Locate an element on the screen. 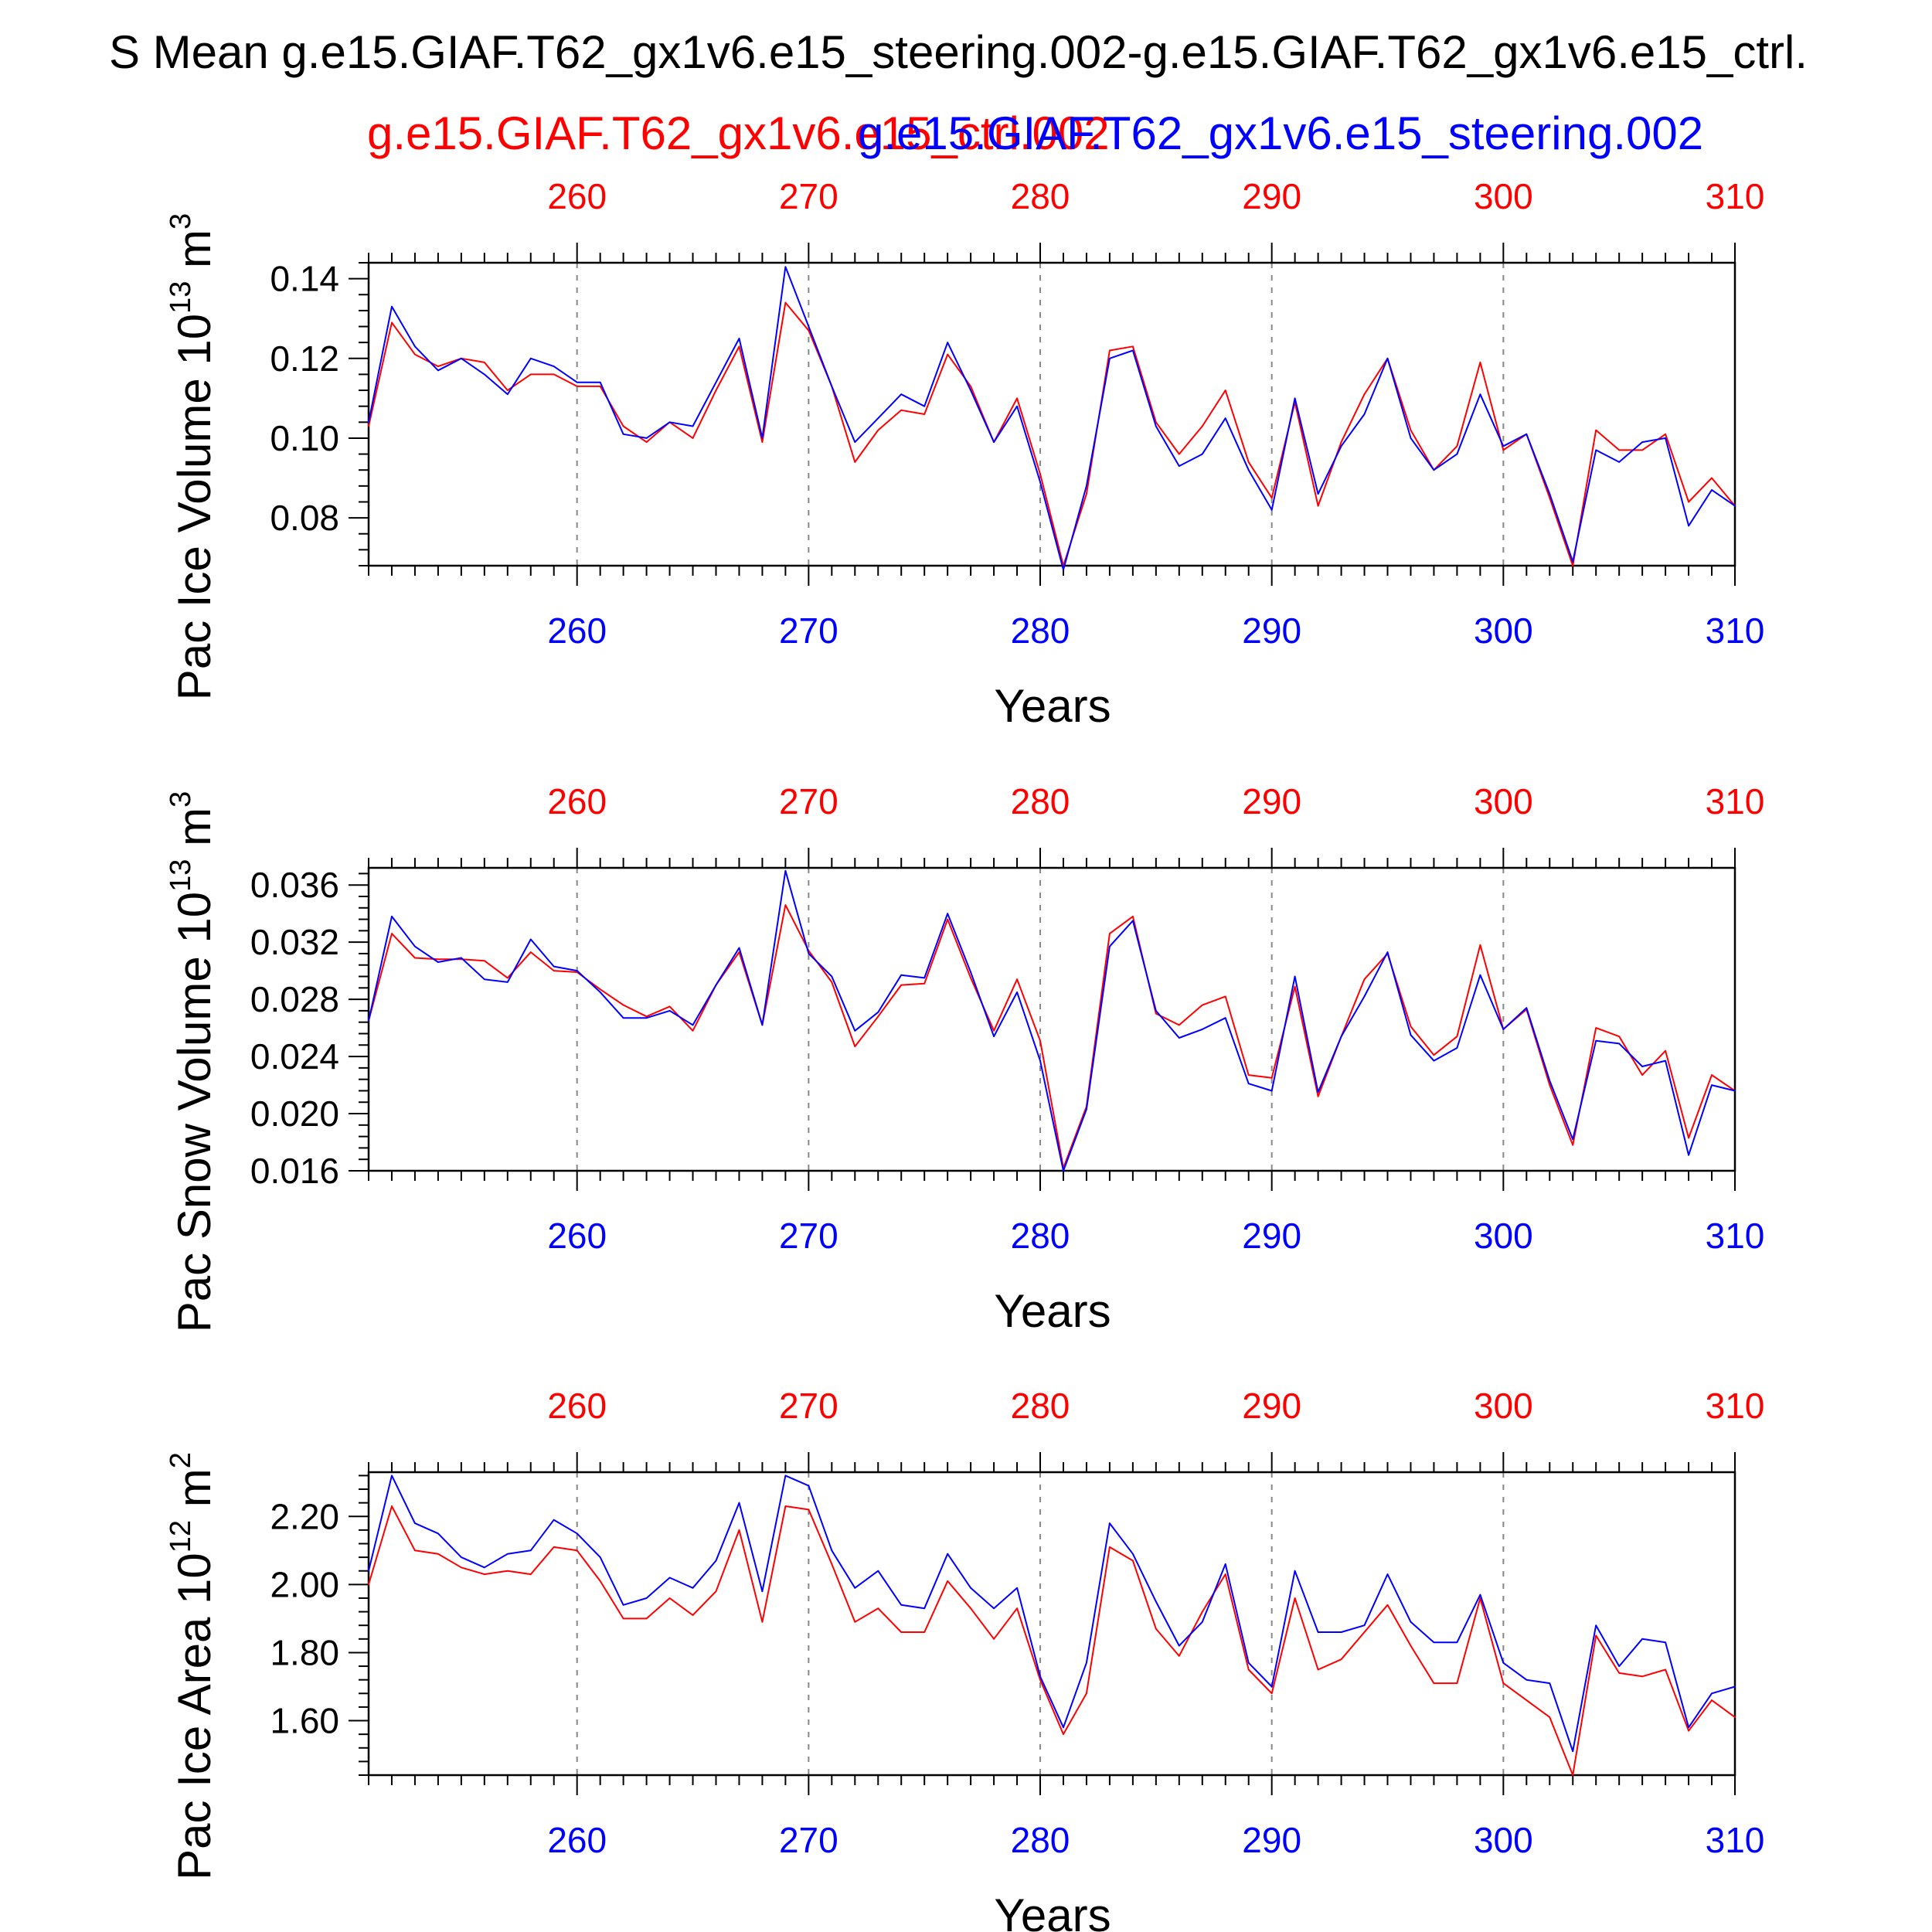  x-tick-label-bottom-270: 270 is located at coordinates (808, 1236).